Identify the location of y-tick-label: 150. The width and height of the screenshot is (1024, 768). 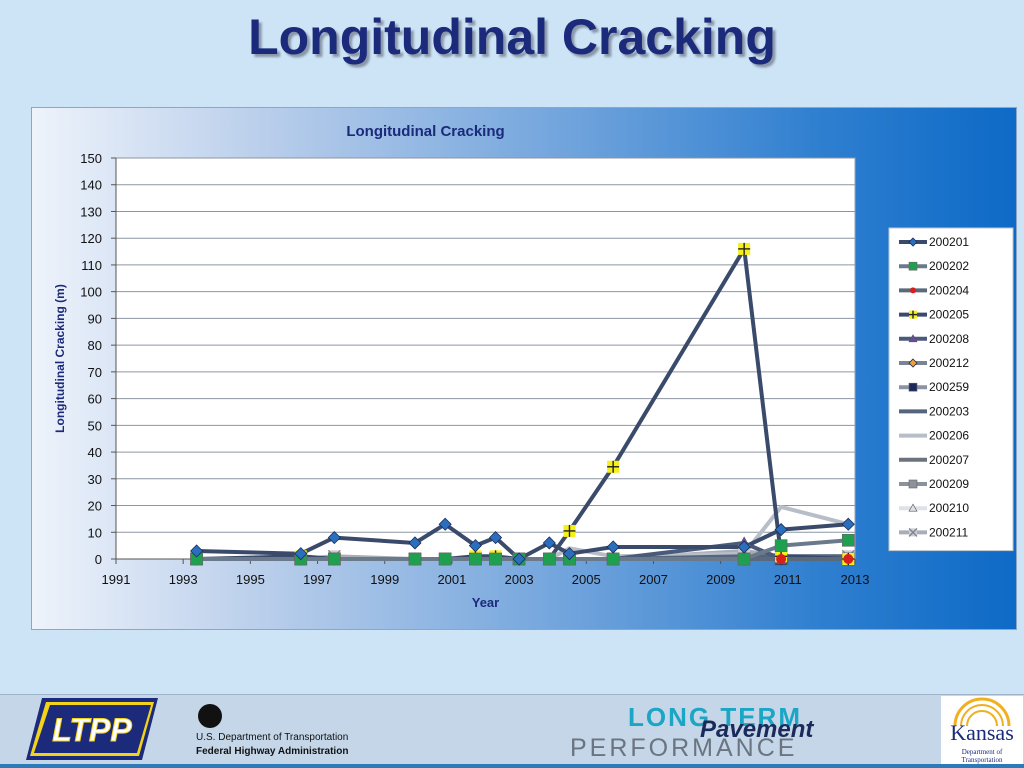
(91, 158).